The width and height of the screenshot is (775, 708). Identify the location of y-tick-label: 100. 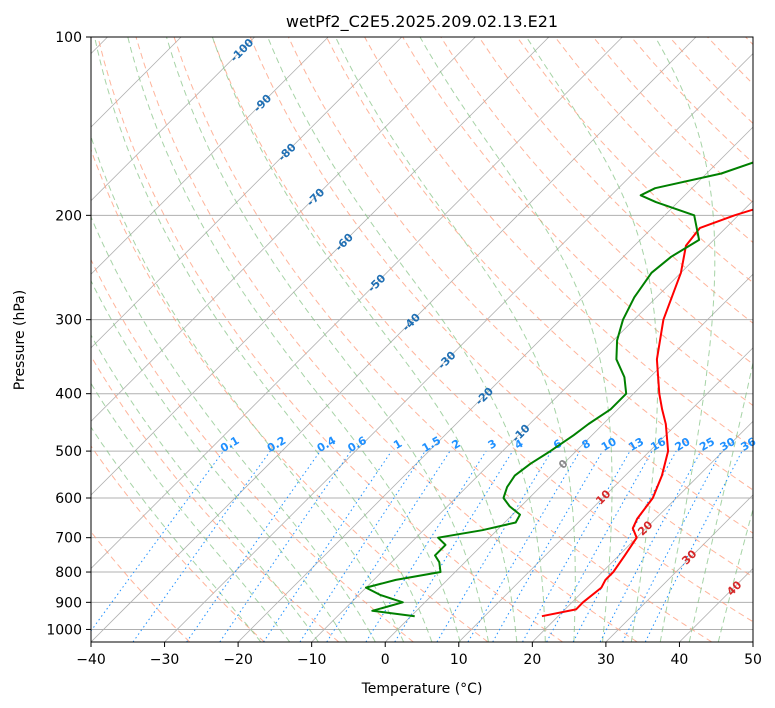
(68, 38).